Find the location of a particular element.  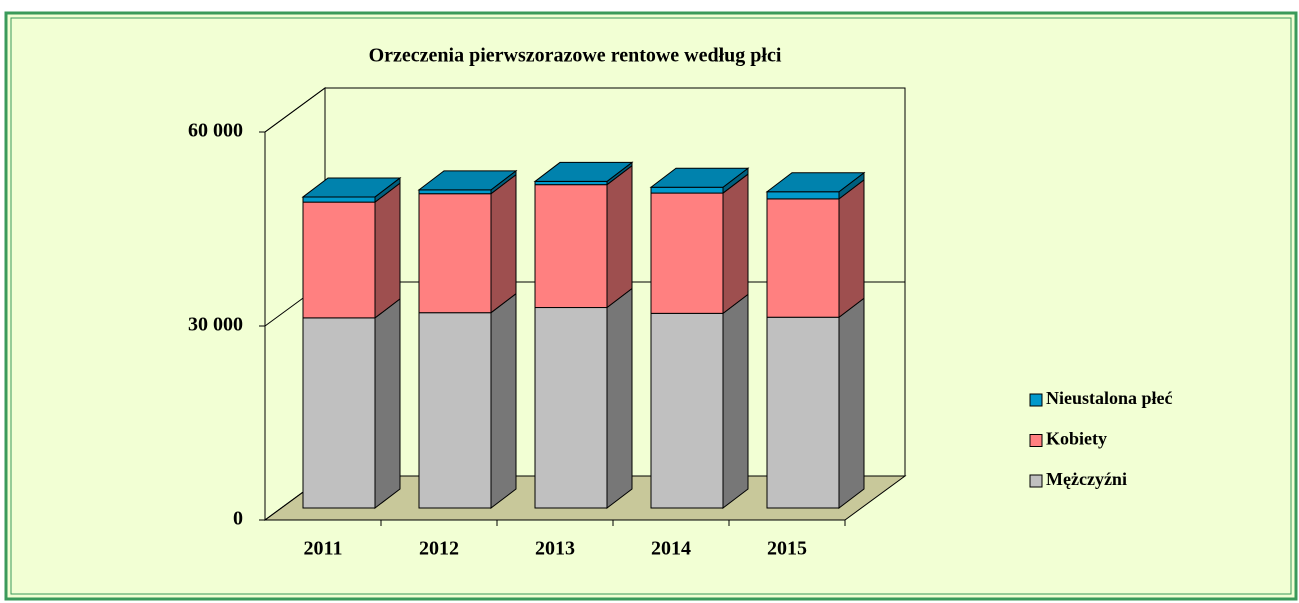

grid-line is located at coordinates (295, 110).